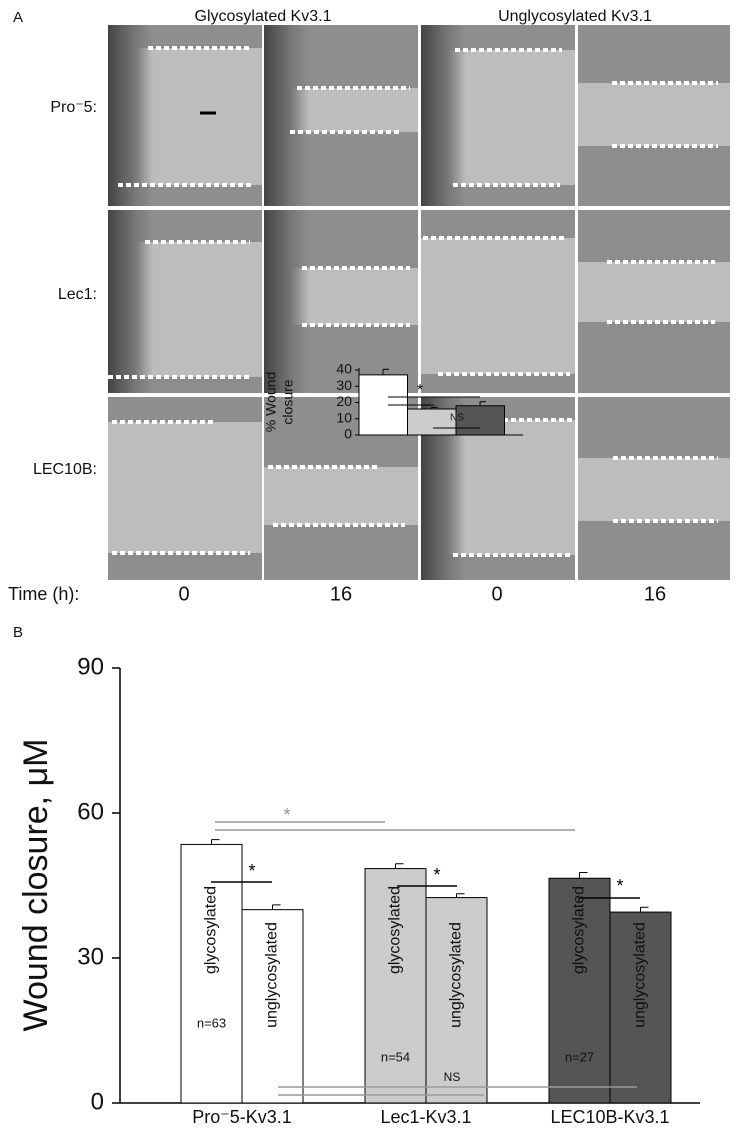  Describe the element at coordinates (344, 385) in the screenshot. I see `inset-y-tick-label: 30` at that location.